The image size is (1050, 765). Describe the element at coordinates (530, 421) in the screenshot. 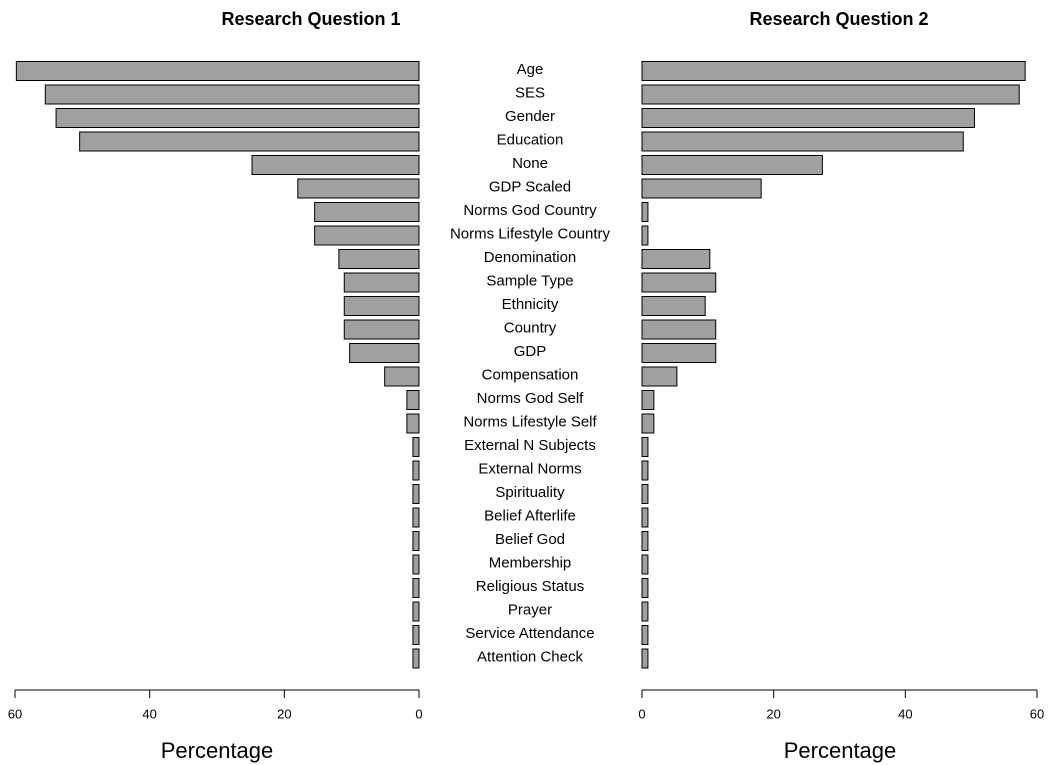

I see `category-label: Norms Lifestyle Self` at that location.